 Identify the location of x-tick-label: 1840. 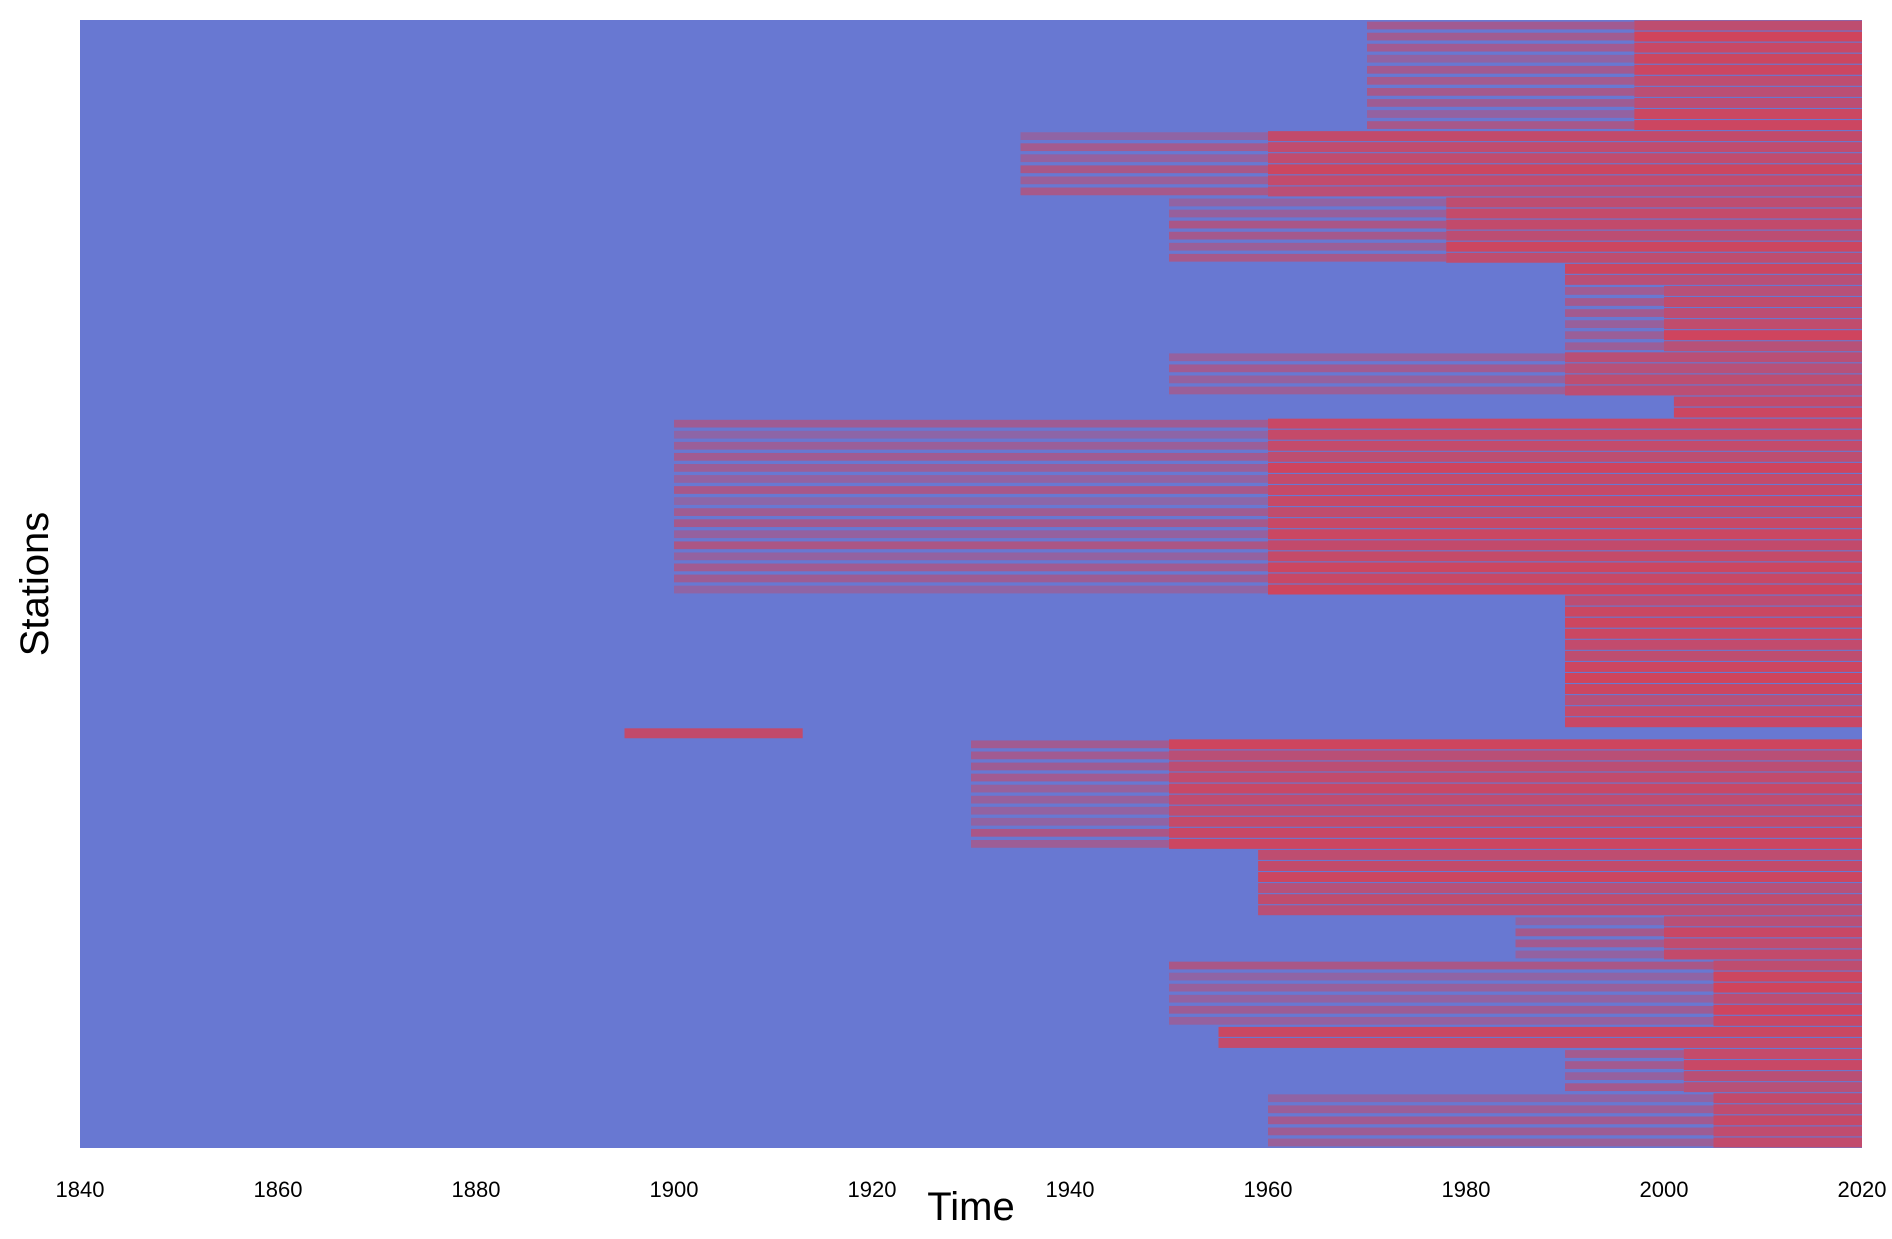
(80, 1189).